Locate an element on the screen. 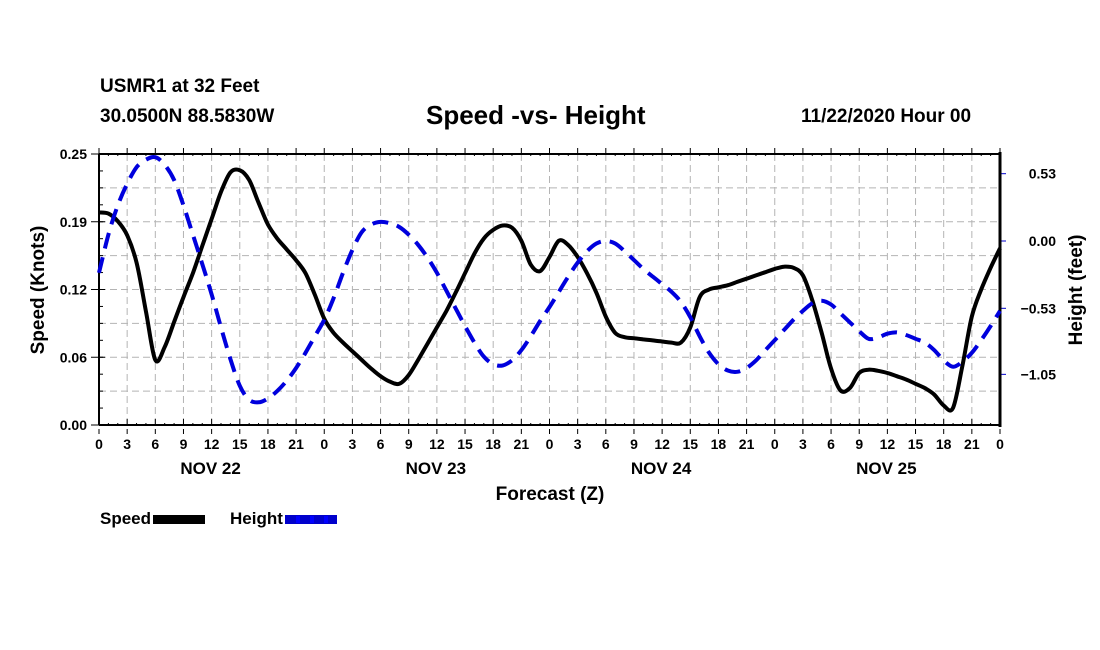 The height and width of the screenshot is (650, 1100). x-axis-title: Forecast (Z) is located at coordinates (550, 494).